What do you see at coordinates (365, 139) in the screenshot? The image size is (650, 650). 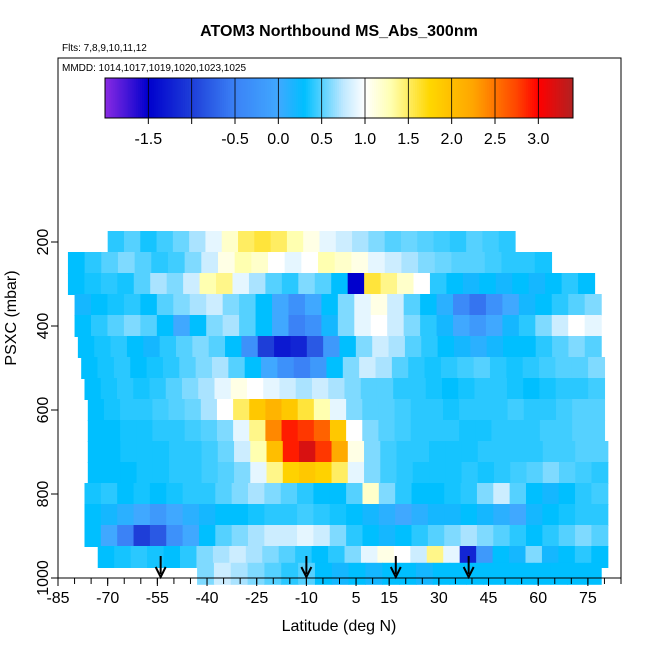 I see `colorbar-tick-label: 1.0` at bounding box center [365, 139].